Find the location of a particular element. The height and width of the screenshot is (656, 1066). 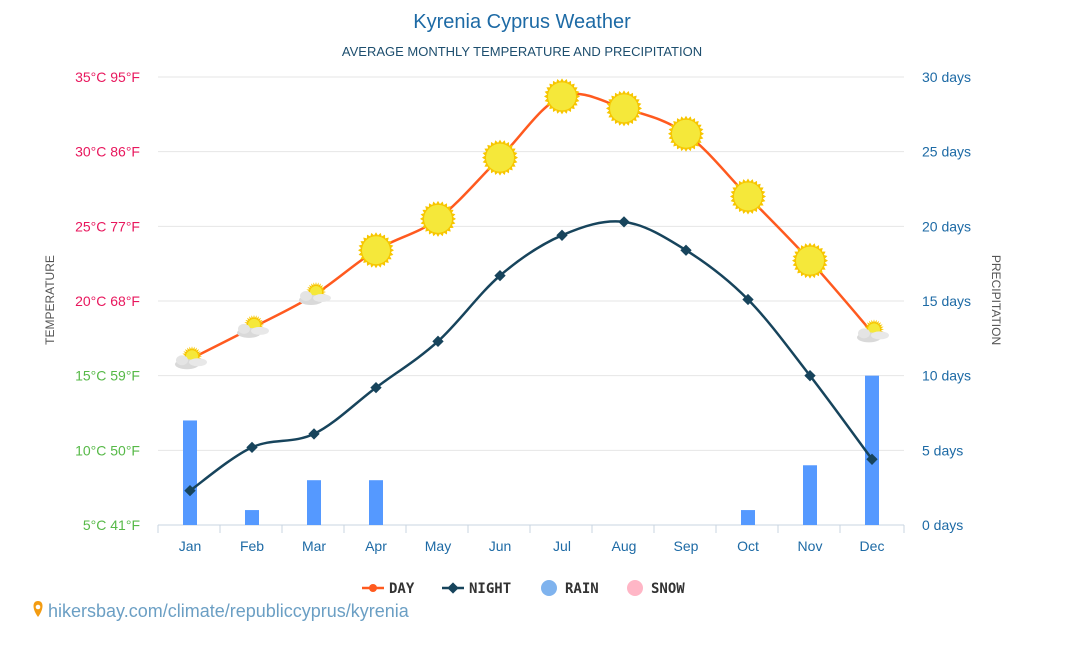

left-tick-label: 20°C 68°F is located at coordinates (107, 301).